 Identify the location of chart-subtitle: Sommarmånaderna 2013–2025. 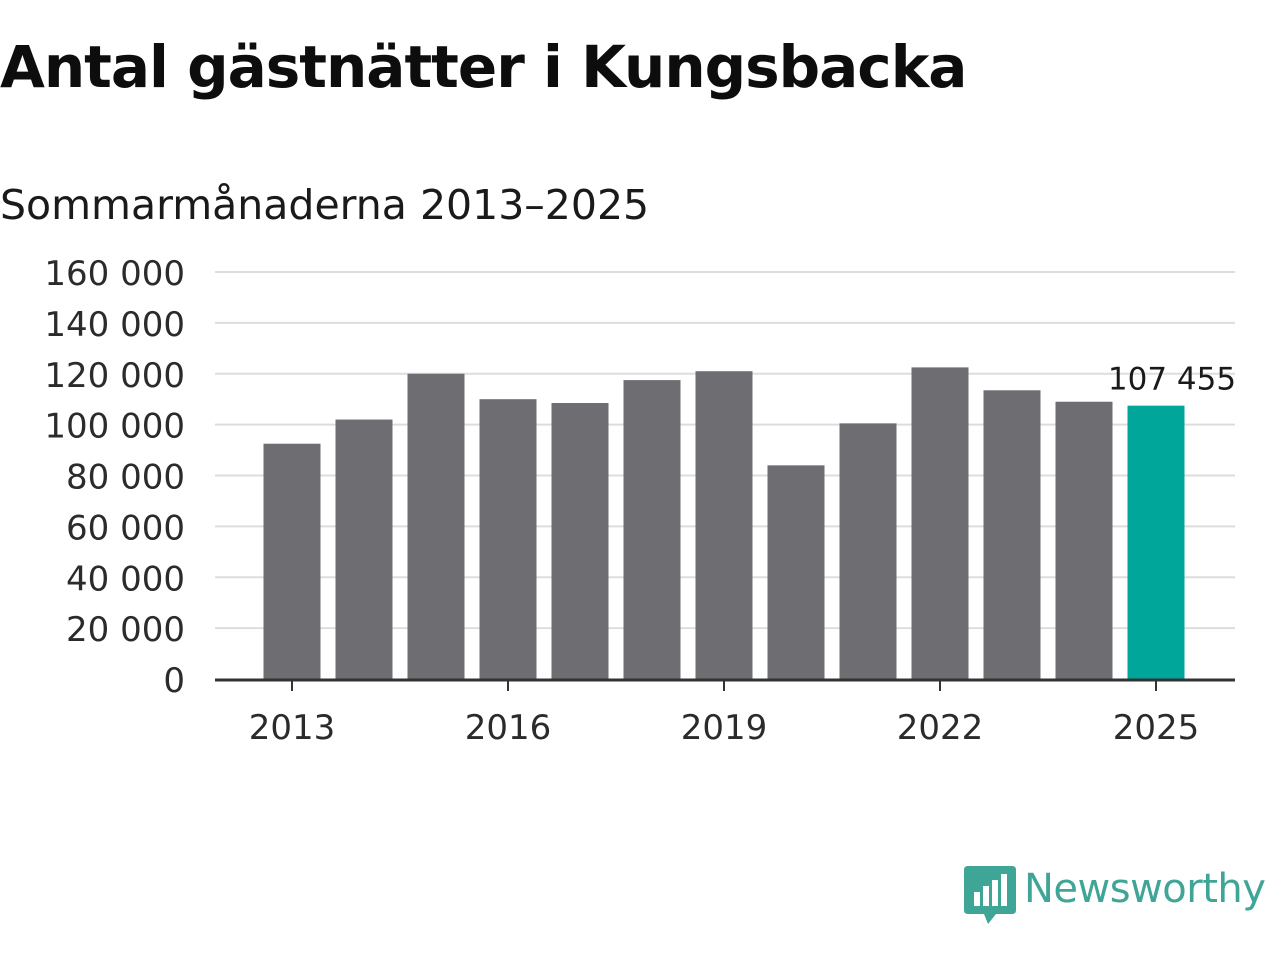
(325, 205).